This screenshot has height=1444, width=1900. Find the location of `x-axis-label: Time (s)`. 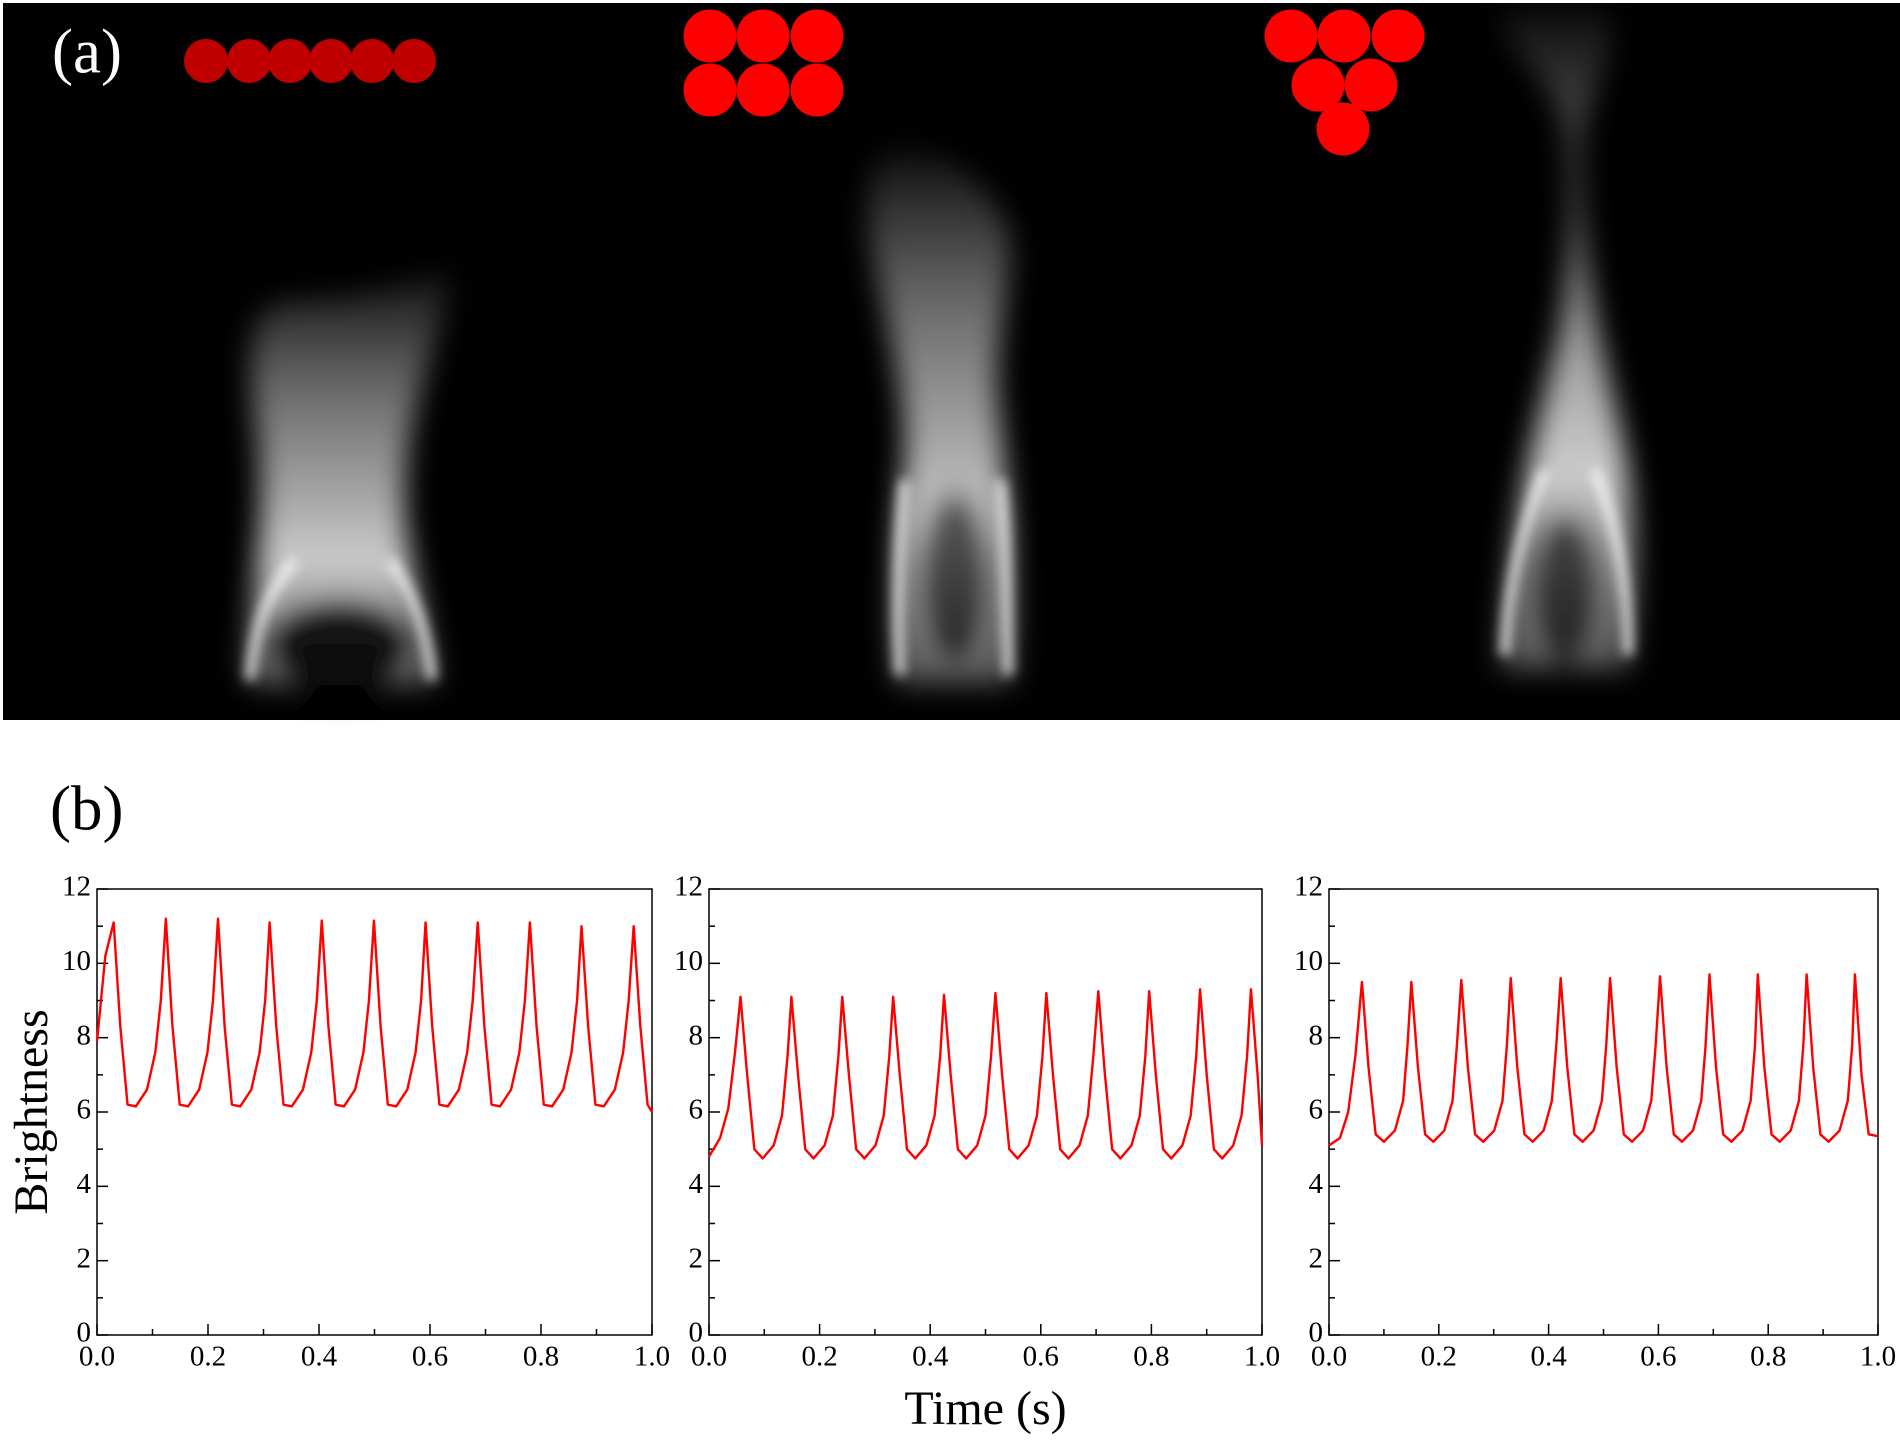

x-axis-label: Time (s) is located at coordinates (985, 1408).